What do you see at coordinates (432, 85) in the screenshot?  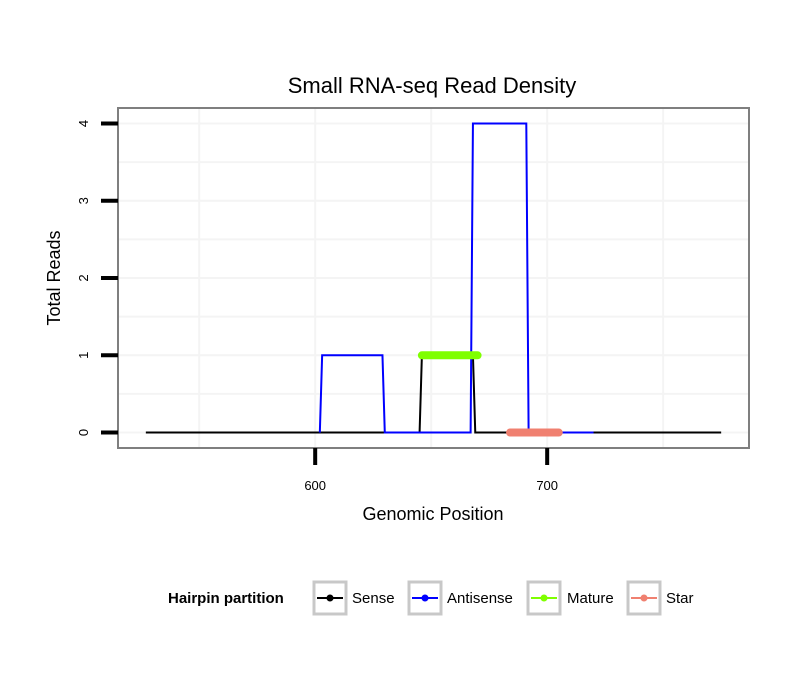 I see `chart-title: Small RNA-seq Read Density` at bounding box center [432, 85].